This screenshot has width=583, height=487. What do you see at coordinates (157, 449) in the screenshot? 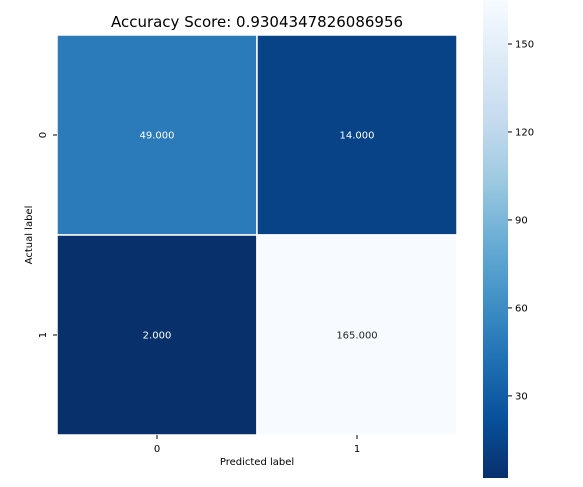
I see `x-tick-label-0: 0` at bounding box center [157, 449].